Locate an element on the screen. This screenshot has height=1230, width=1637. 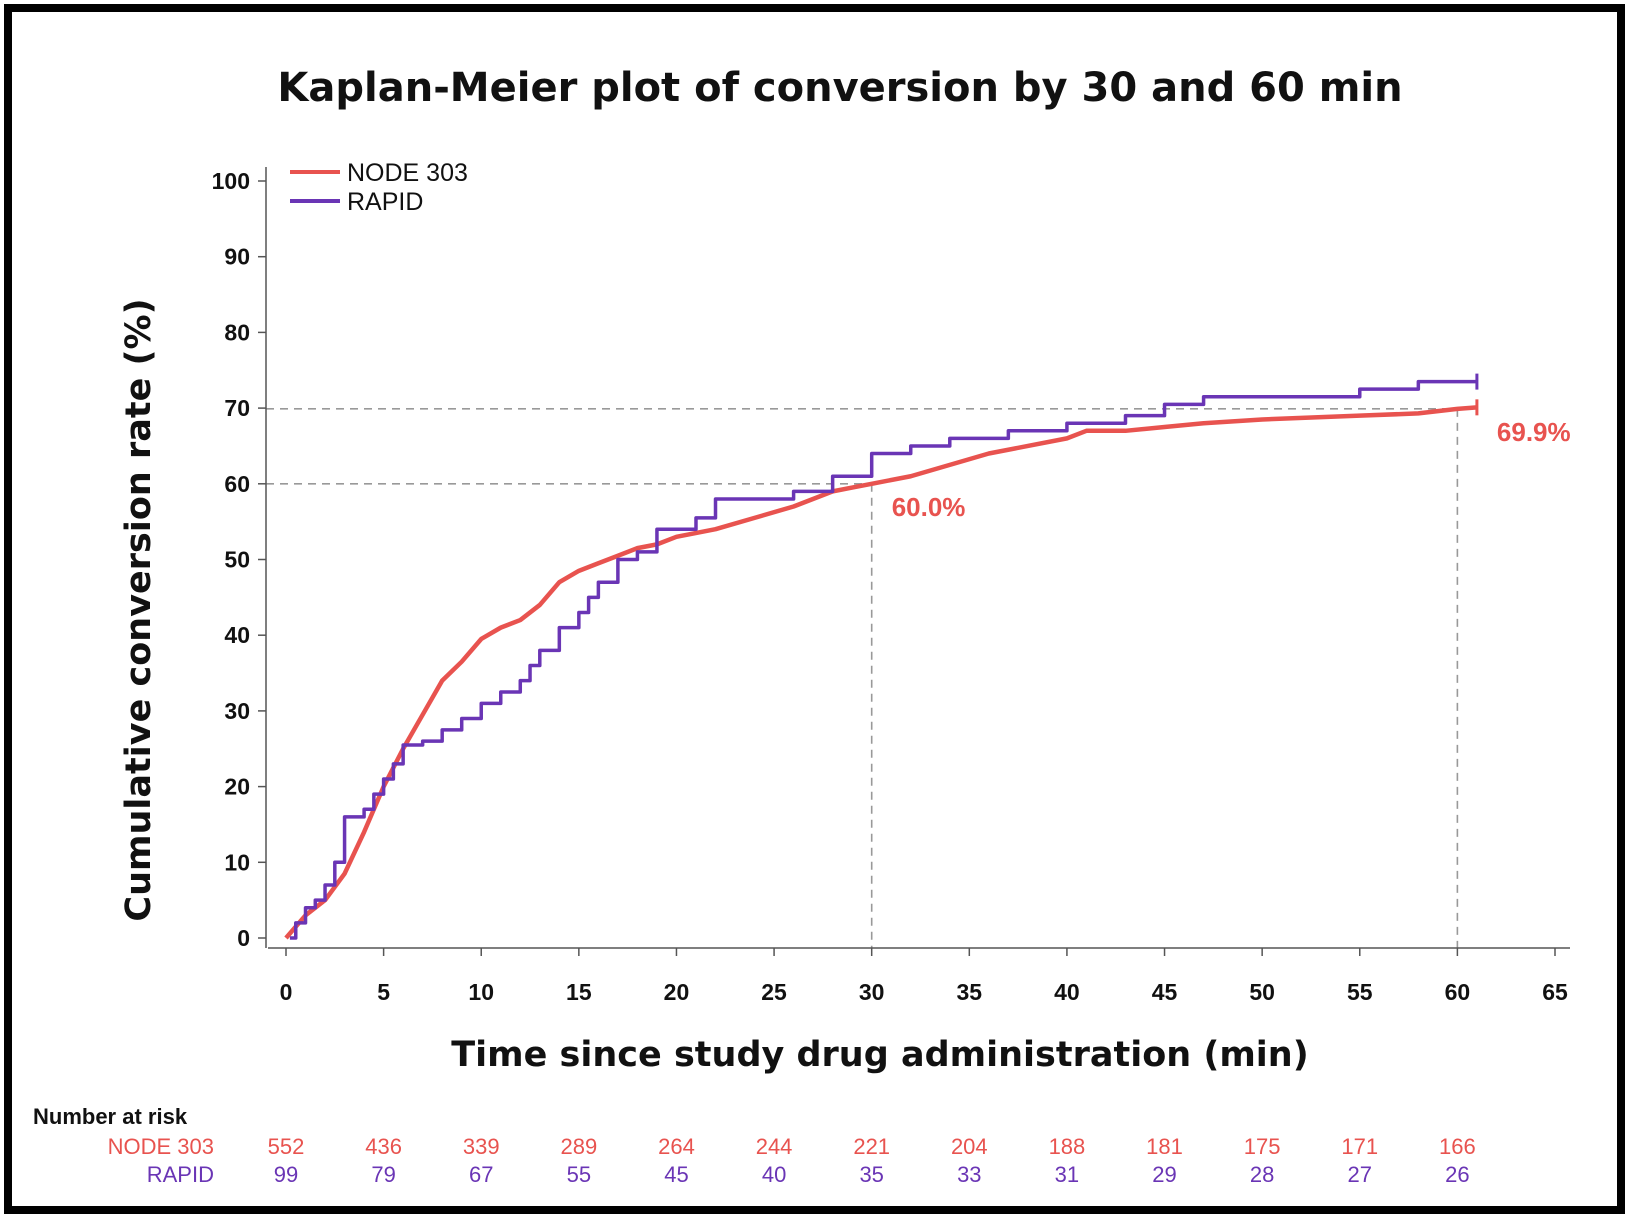
risk-row-label-rapid: RAPID is located at coordinates (180, 1174).